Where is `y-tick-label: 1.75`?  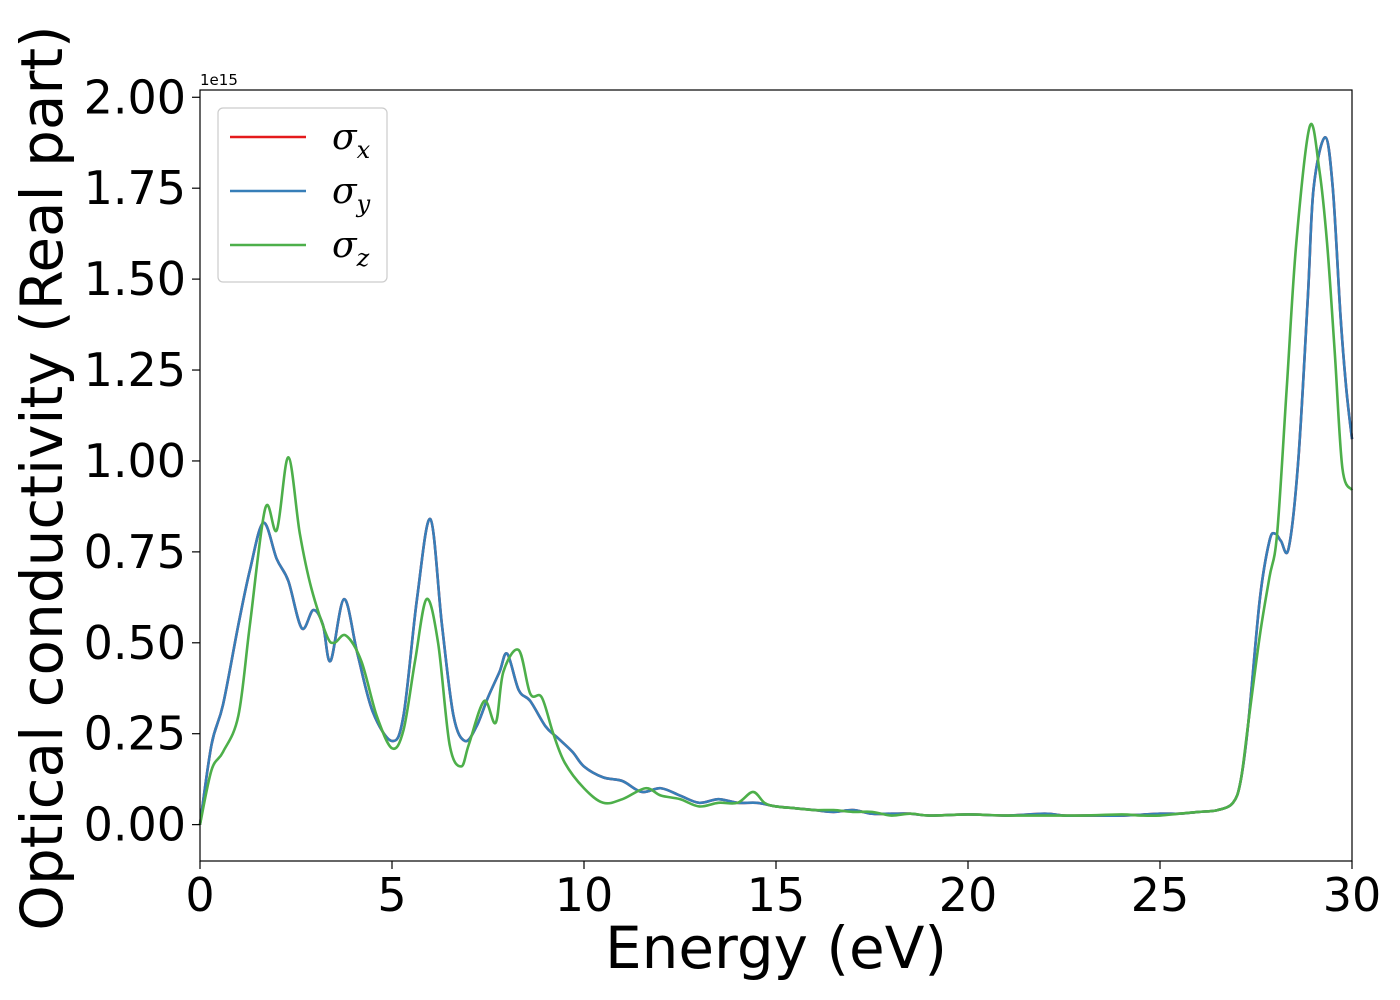 y-tick-label: 1.75 is located at coordinates (135, 188).